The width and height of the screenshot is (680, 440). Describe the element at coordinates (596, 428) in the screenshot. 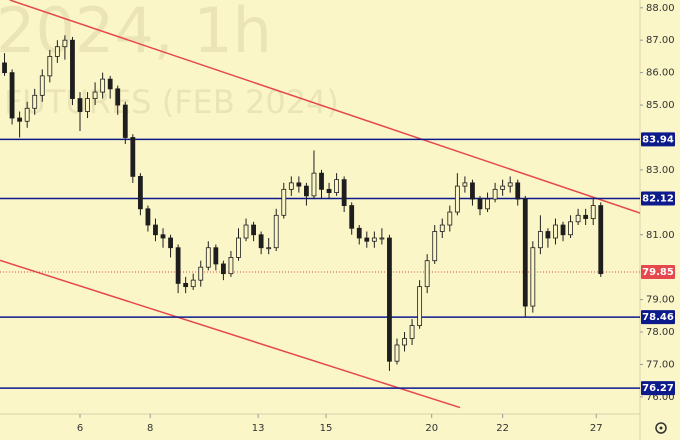

I see `x-tick-label: 27` at that location.